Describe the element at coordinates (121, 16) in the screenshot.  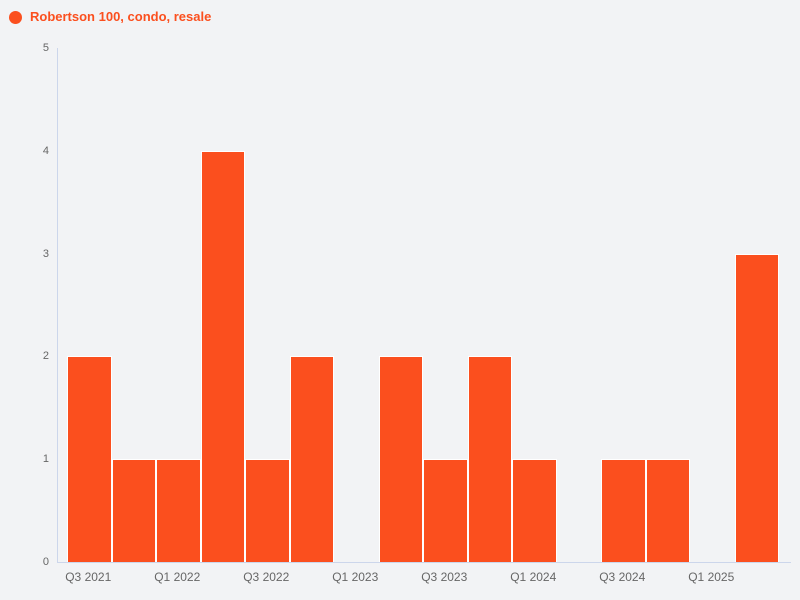
I see `legend-label: Robertson 100, condo, resale` at that location.